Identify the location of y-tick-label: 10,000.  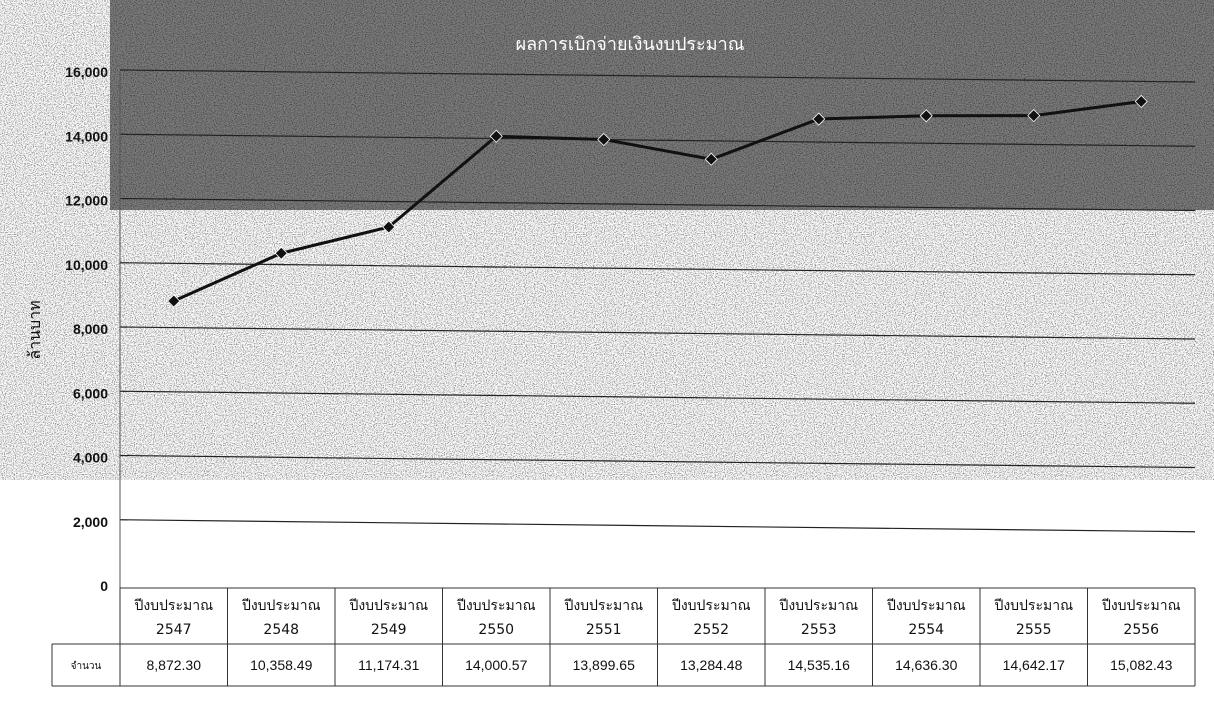
(86, 265).